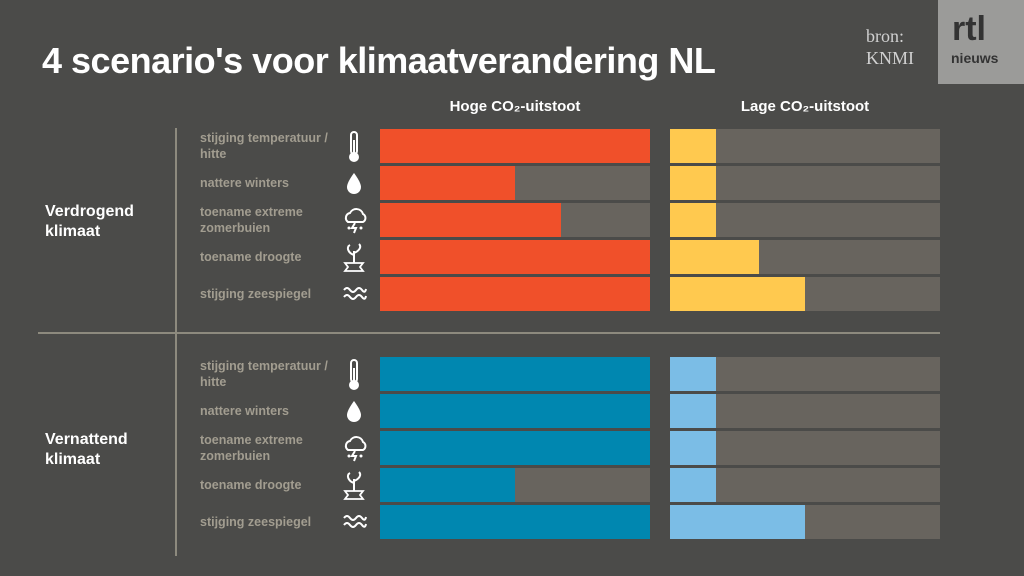 The width and height of the screenshot is (1024, 576). I want to click on logo: rtl nieuws, so click(981, 42).